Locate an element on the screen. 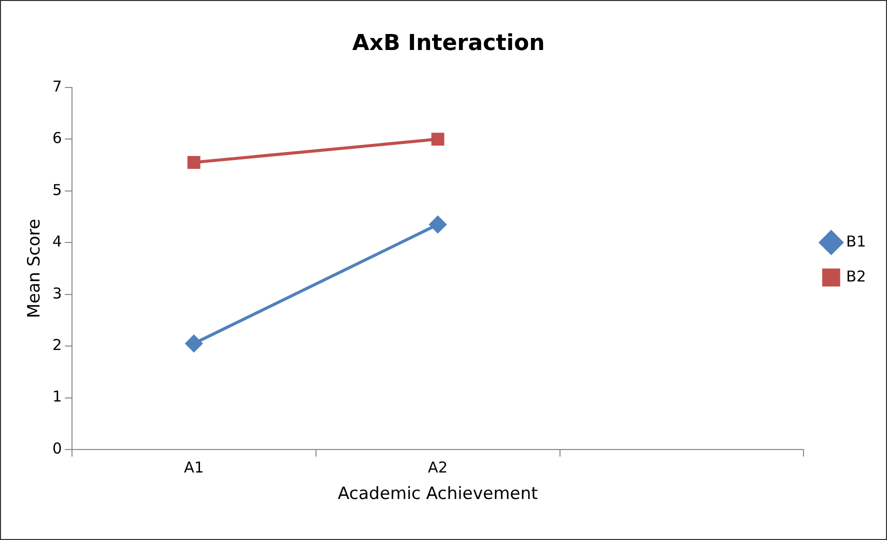 The width and height of the screenshot is (887, 540). x-tick-label: A1 is located at coordinates (194, 467).